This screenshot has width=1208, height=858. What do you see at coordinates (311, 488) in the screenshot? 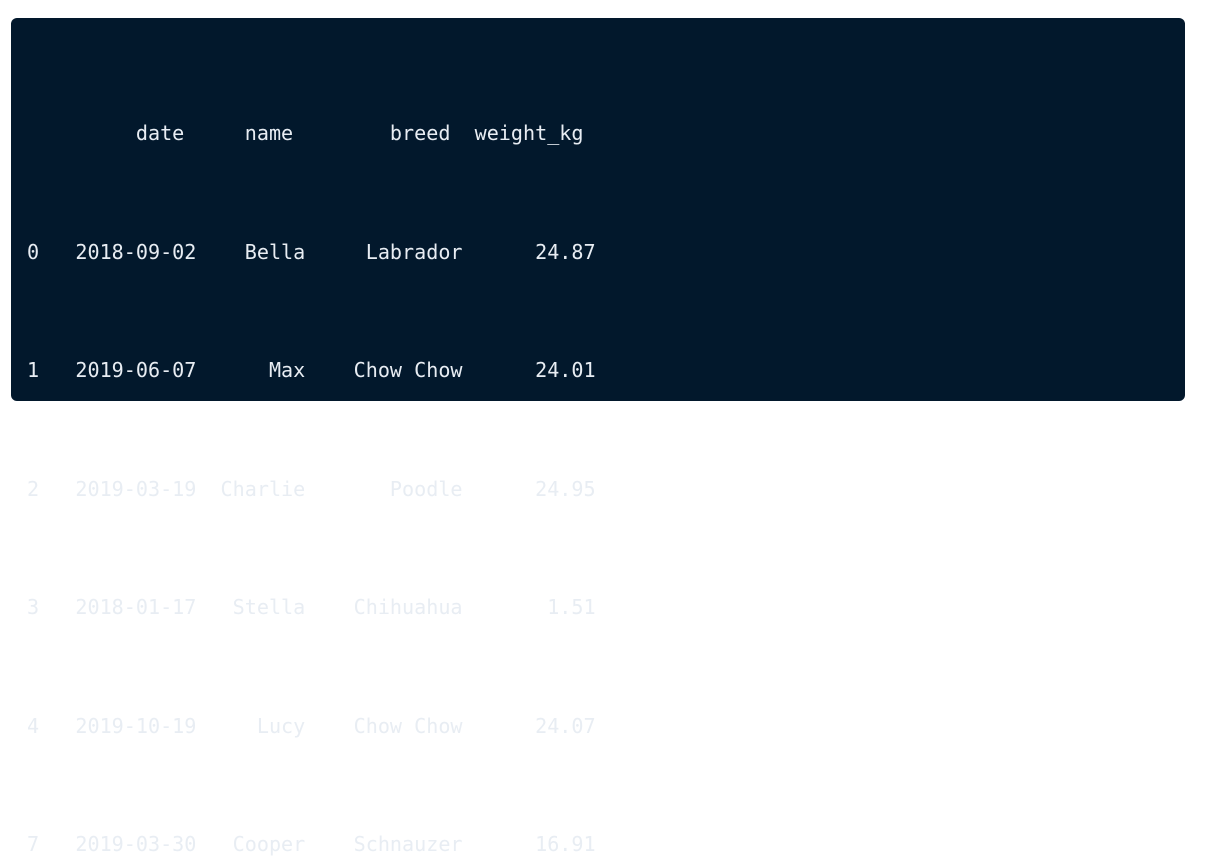
I see `table-row: 2 2019-03-19 Charlie Poodle 24.95` at bounding box center [311, 488].